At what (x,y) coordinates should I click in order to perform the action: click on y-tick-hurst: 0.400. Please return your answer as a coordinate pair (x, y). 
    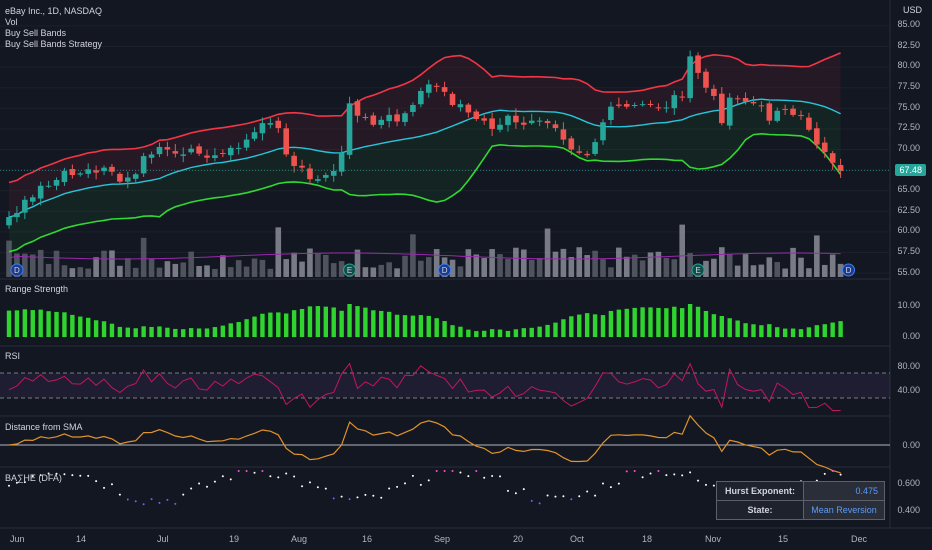
    Looking at the image, I should click on (908, 510).